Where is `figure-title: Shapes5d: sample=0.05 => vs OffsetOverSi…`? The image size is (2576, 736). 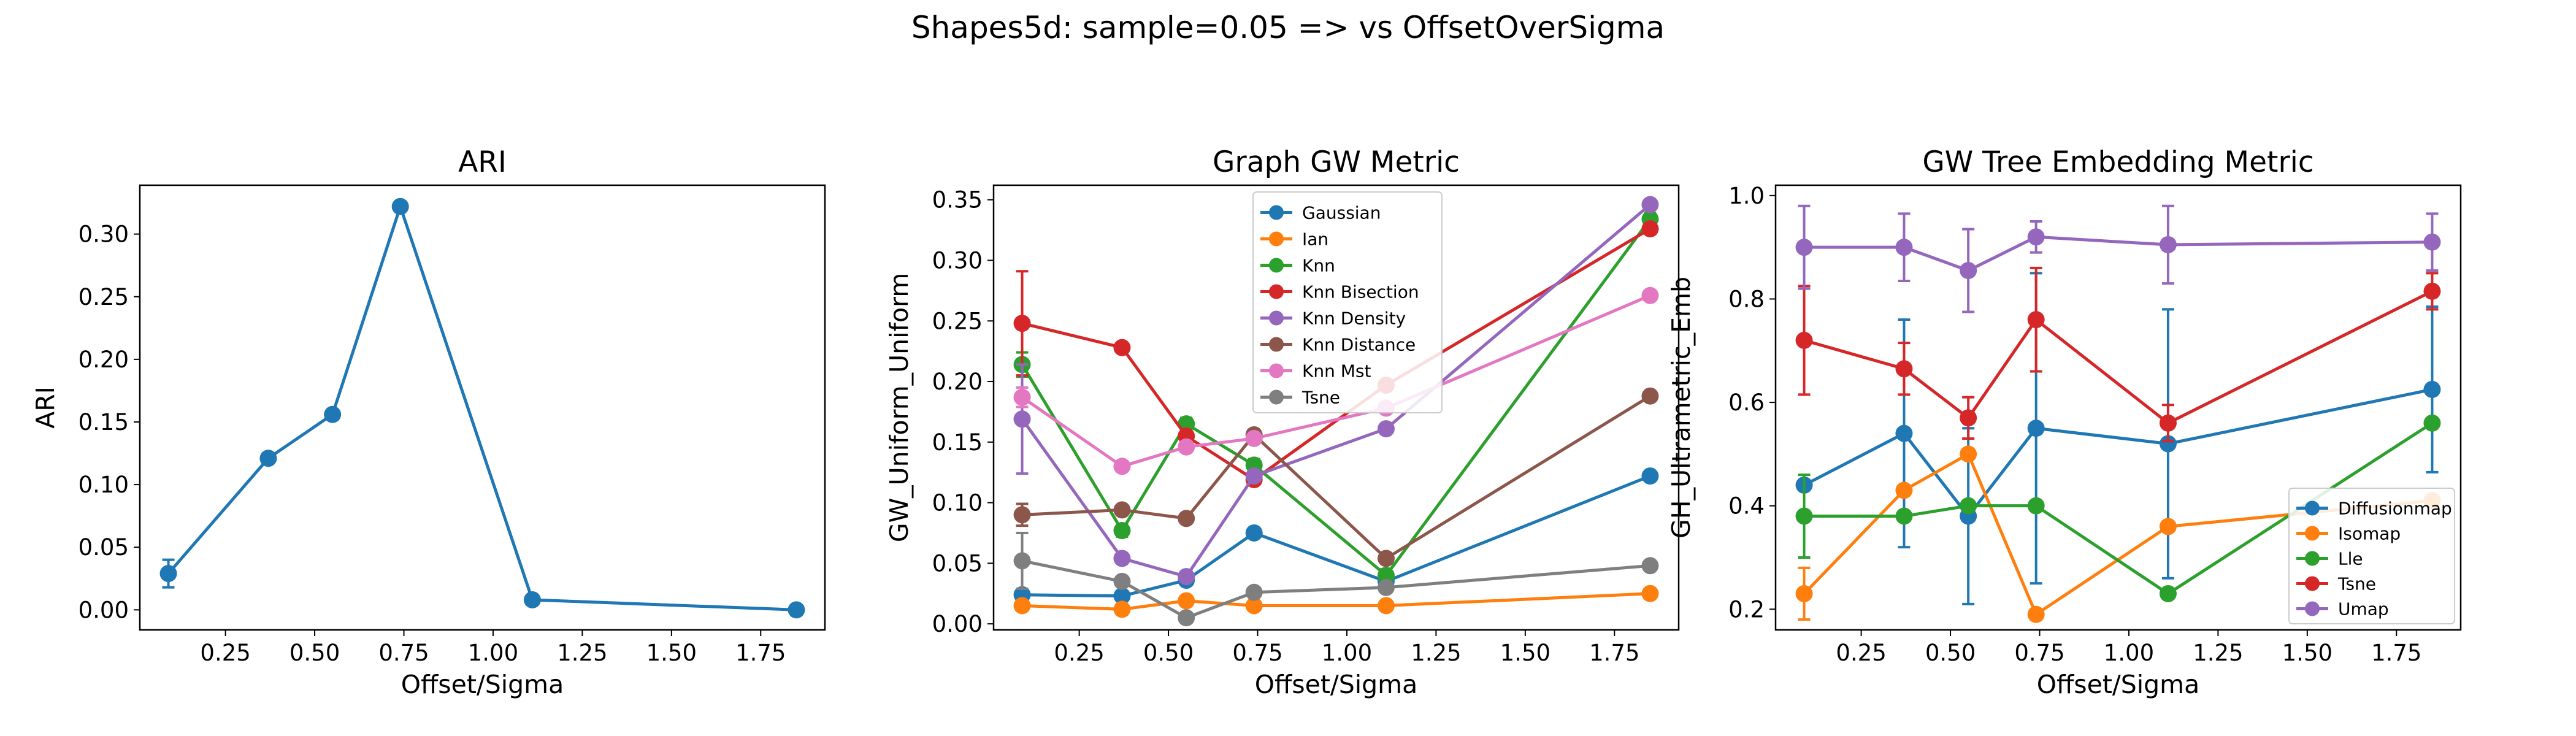
figure-title: Shapes5d: sample=0.05 => vs OffsetOverSi… is located at coordinates (1288, 27).